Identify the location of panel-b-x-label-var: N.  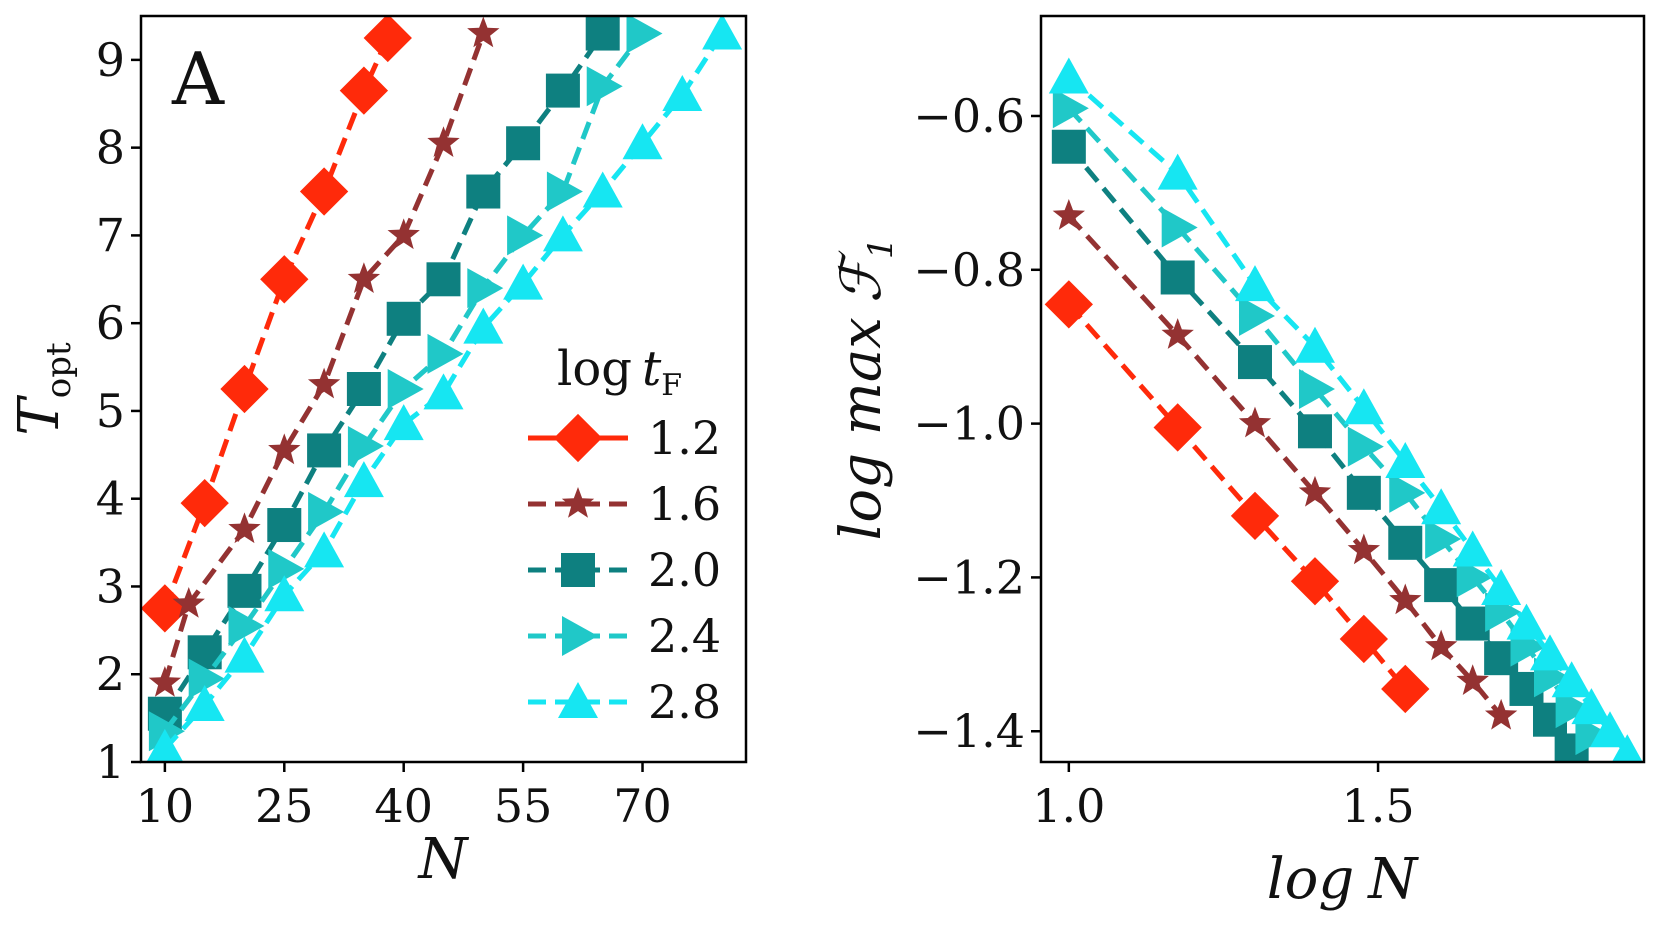
(1392, 879).